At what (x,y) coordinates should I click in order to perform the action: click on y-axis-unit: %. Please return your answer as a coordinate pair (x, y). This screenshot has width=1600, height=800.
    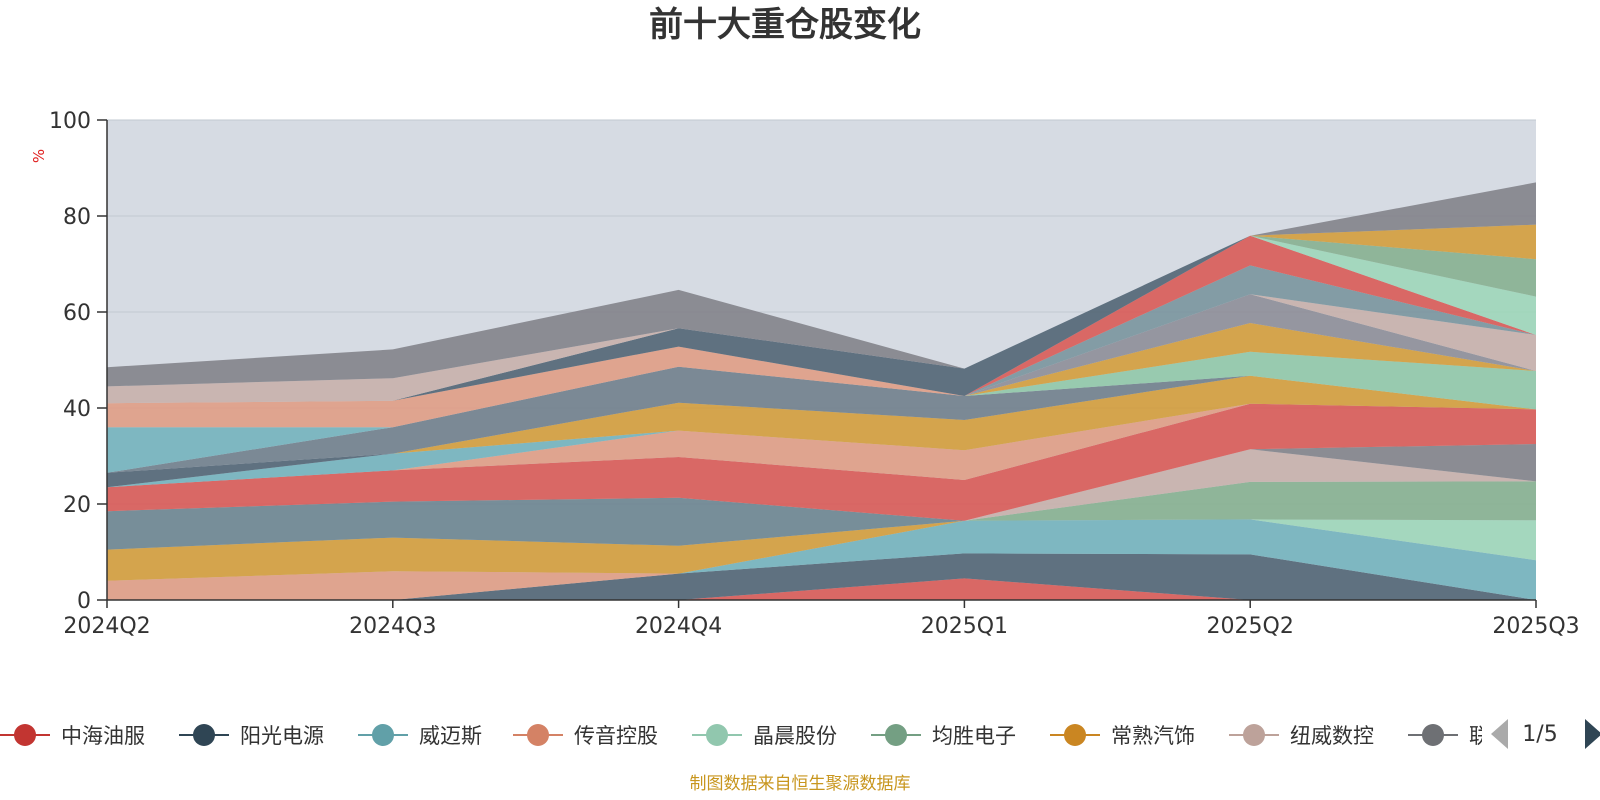
    Looking at the image, I should click on (39, 156).